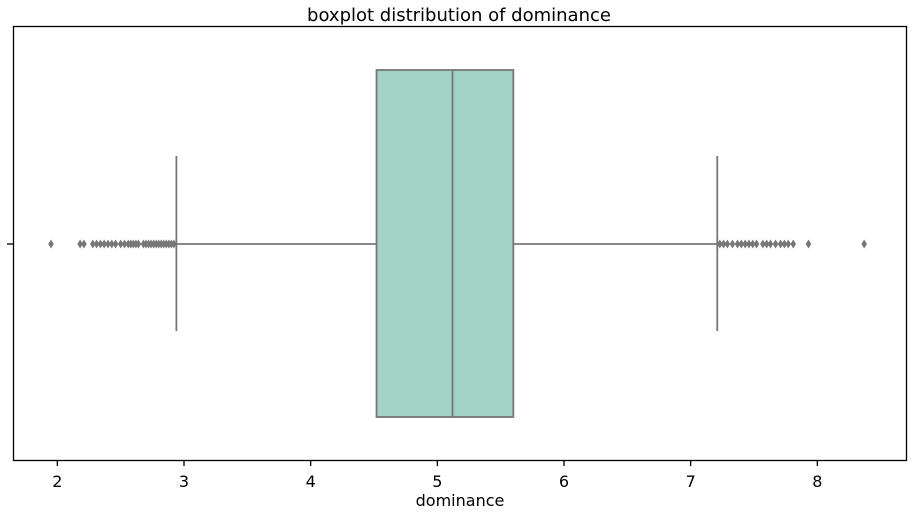 Image resolution: width=913 pixels, height=515 pixels. Describe the element at coordinates (564, 481) in the screenshot. I see `x-tick-label: 6` at that location.